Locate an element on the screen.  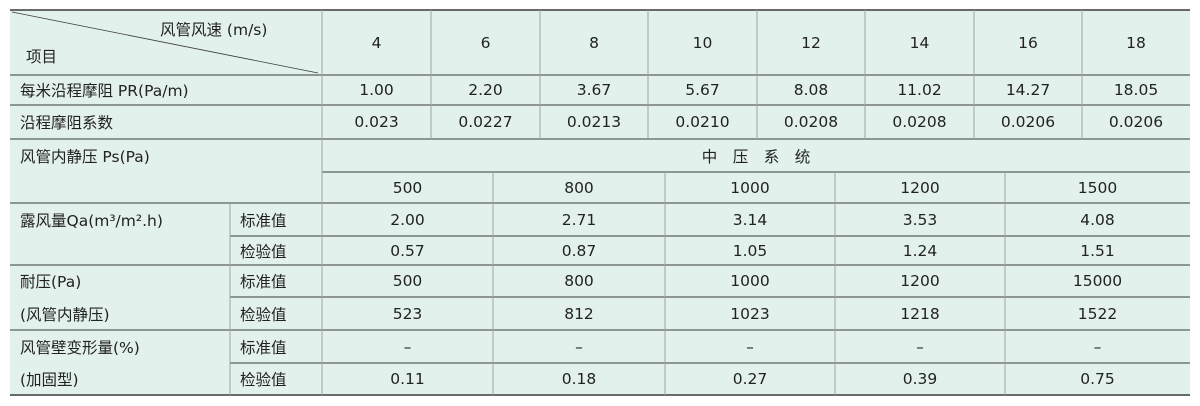
group-label: (风管内静压) is located at coordinates (65, 314).